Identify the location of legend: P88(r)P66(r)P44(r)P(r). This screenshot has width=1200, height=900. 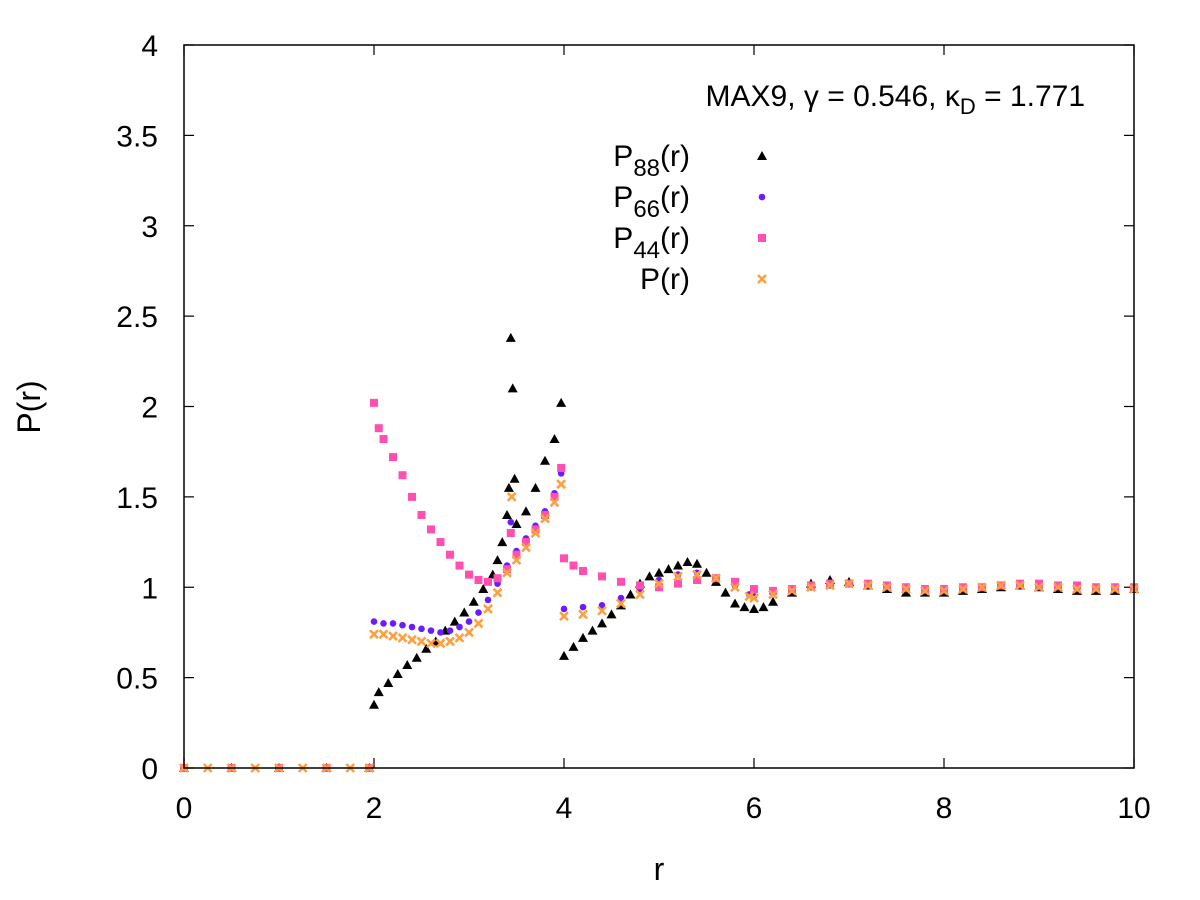
(690, 218).